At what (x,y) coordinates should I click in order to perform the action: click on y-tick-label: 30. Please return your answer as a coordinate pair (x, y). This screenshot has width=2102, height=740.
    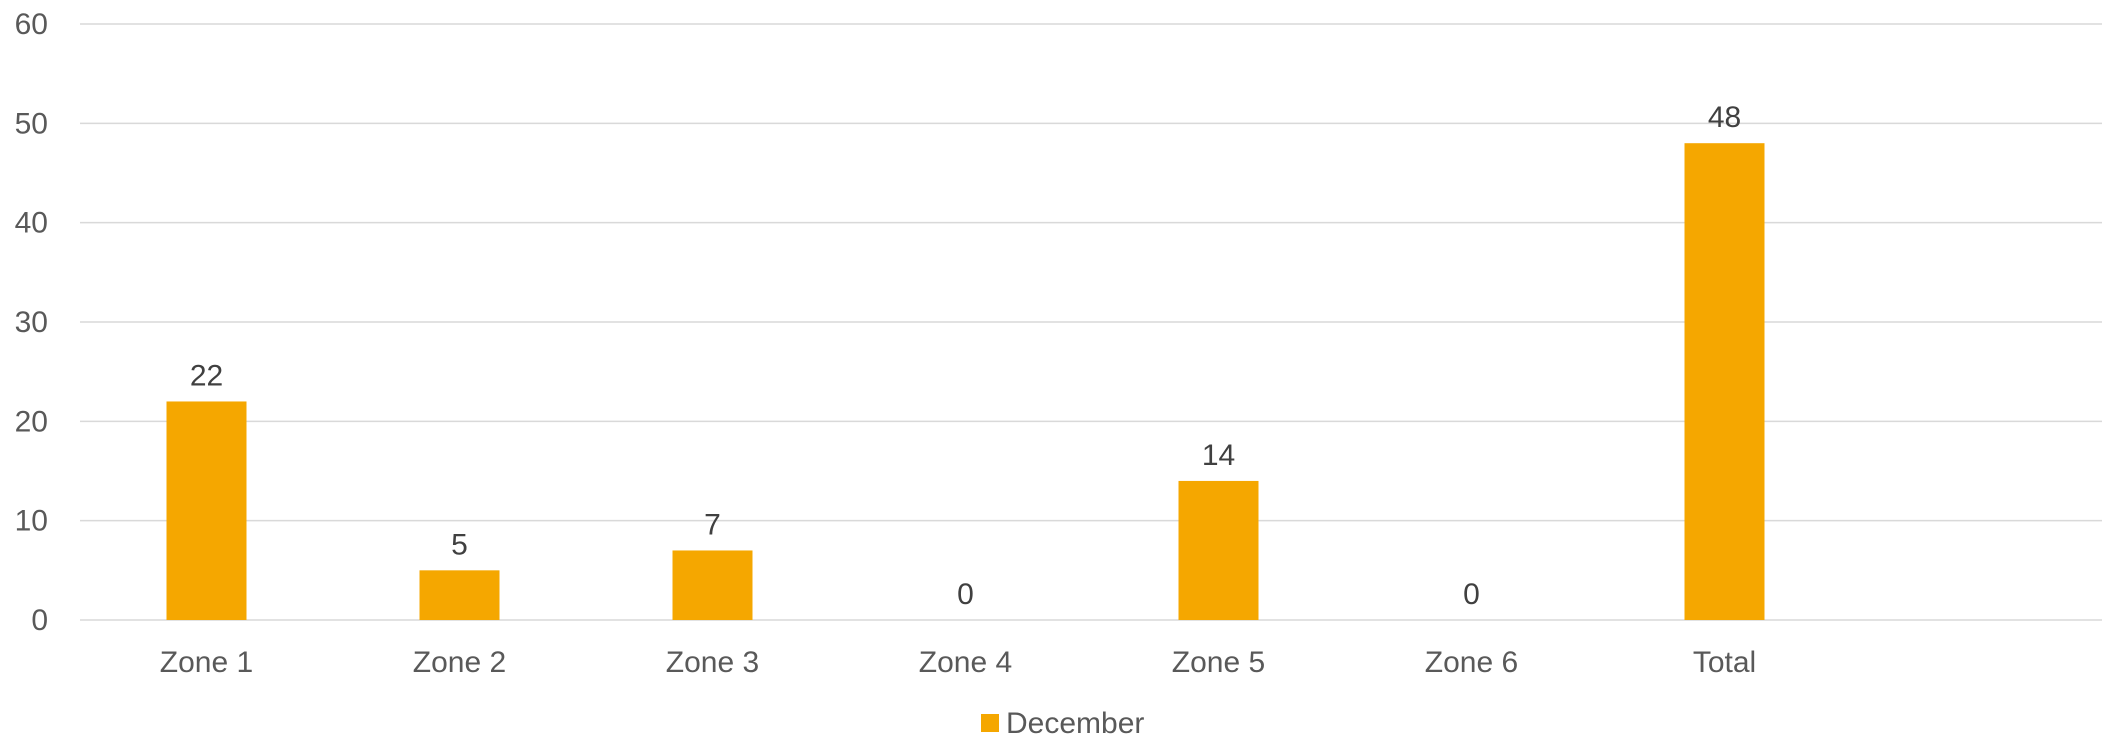
    Looking at the image, I should click on (31, 322).